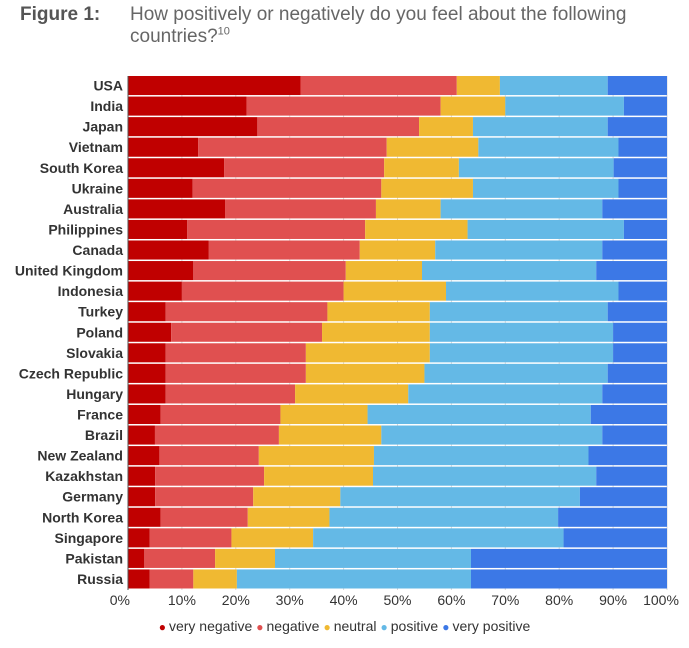 This screenshot has width=689, height=648. Describe the element at coordinates (223, 31) in the screenshot. I see `figure-footnote: 10` at that location.